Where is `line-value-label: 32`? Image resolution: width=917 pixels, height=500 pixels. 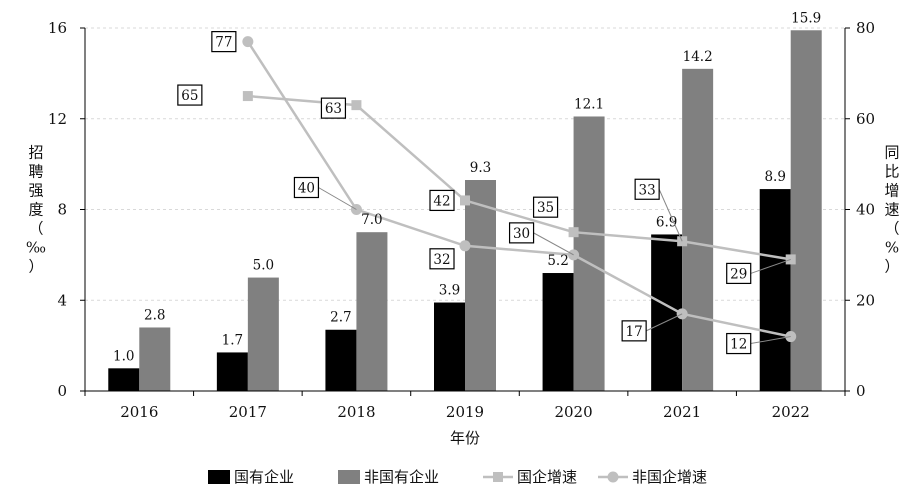
line-value-label: 32 is located at coordinates (441, 260).